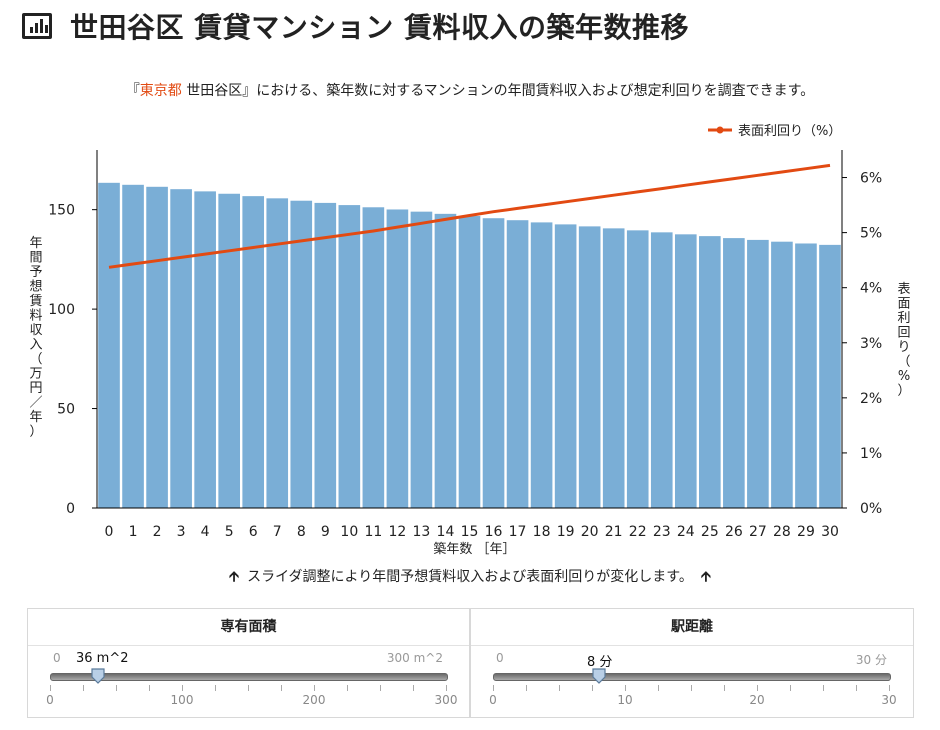 The height and width of the screenshot is (730, 940). I want to click on x-tick-label: 12, so click(397, 532).